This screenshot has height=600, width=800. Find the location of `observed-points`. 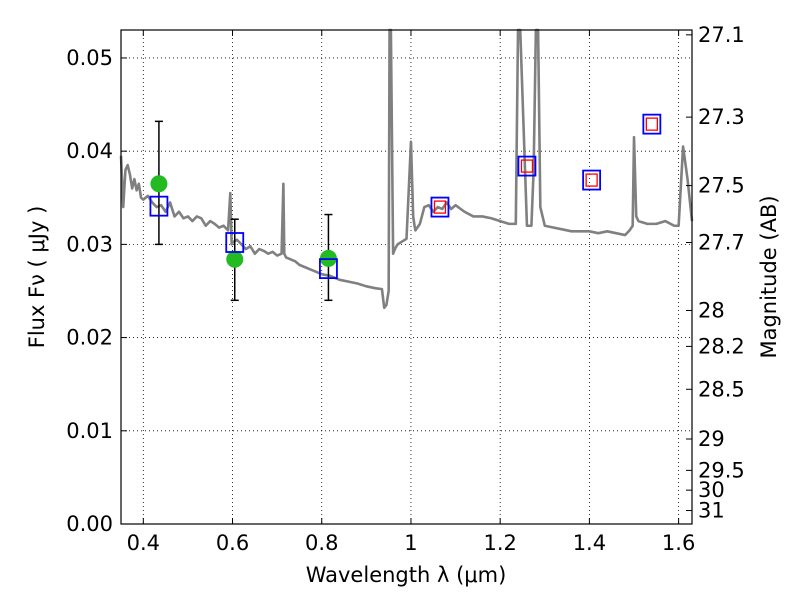

observed-points is located at coordinates (243, 221).